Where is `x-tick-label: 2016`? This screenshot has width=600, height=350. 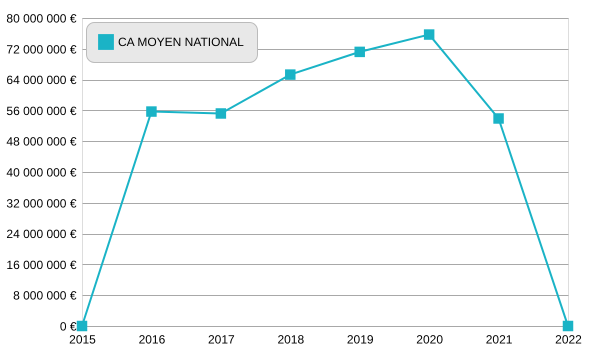 x-tick-label: 2016 is located at coordinates (152, 339).